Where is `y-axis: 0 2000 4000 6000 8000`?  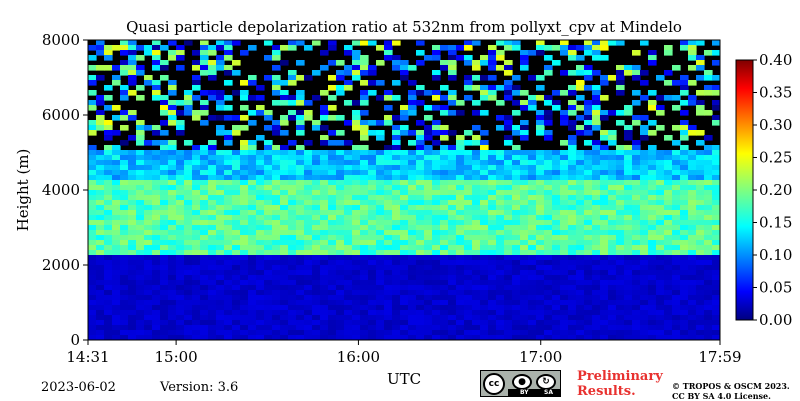 y-axis: 0 2000 4000 6000 8000 is located at coordinates (65, 190).